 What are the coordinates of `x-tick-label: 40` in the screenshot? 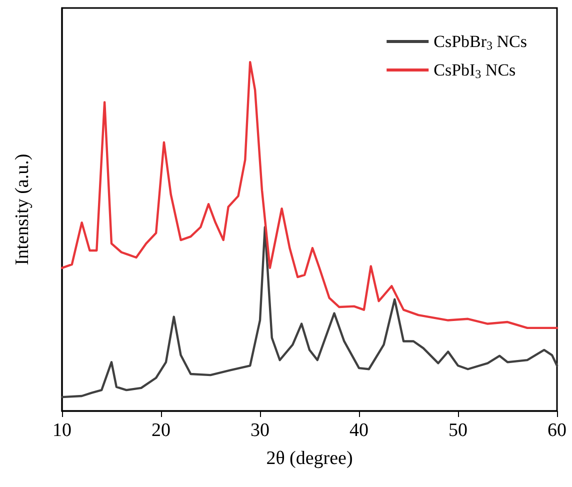 It's located at (359, 430).